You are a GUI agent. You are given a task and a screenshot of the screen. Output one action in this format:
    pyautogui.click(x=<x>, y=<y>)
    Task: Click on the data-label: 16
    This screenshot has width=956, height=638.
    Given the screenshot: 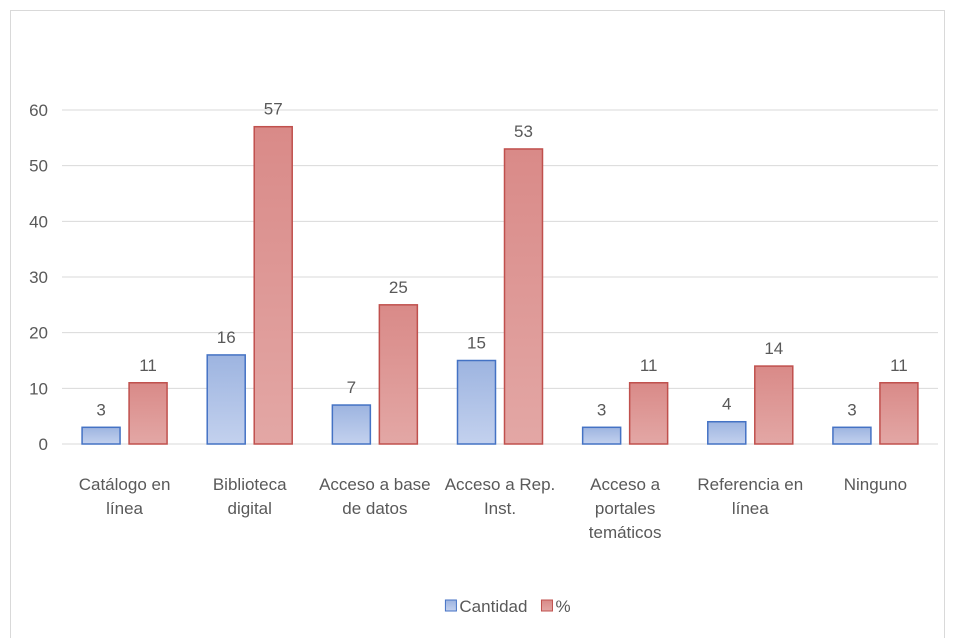 What is the action you would take?
    pyautogui.click(x=226, y=337)
    